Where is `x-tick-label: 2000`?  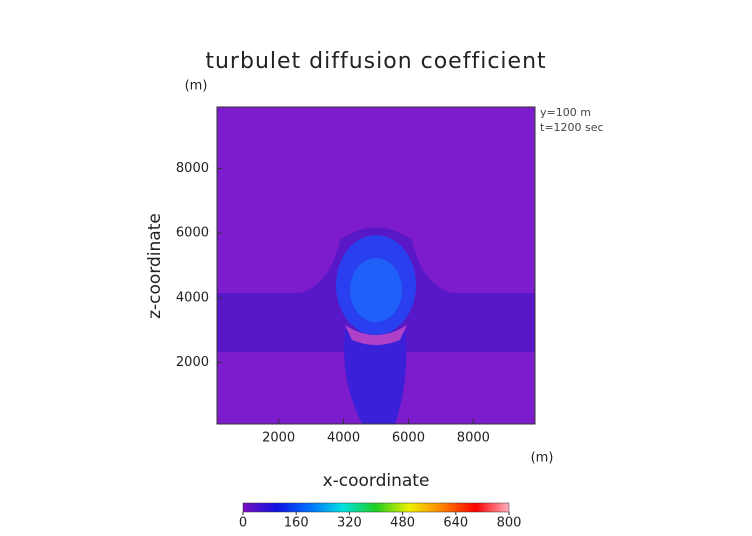 x-tick-label: 2000 is located at coordinates (278, 438).